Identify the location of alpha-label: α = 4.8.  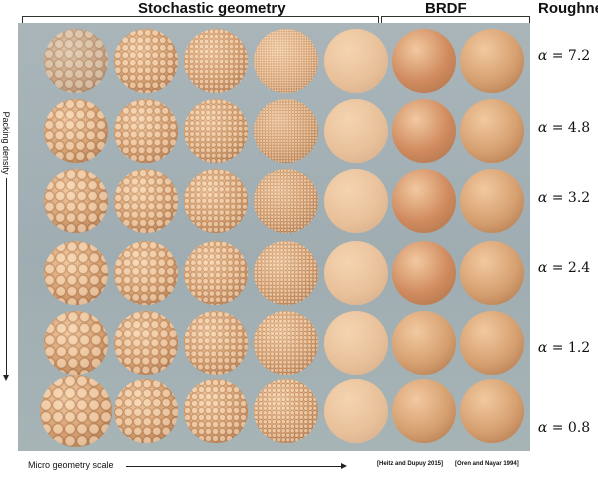
(564, 128).